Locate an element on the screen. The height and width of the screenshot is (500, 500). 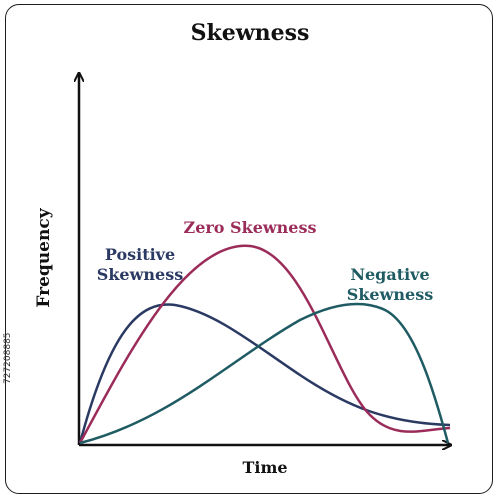
zero-skewness-label: Zero Skewness is located at coordinates (250, 227).